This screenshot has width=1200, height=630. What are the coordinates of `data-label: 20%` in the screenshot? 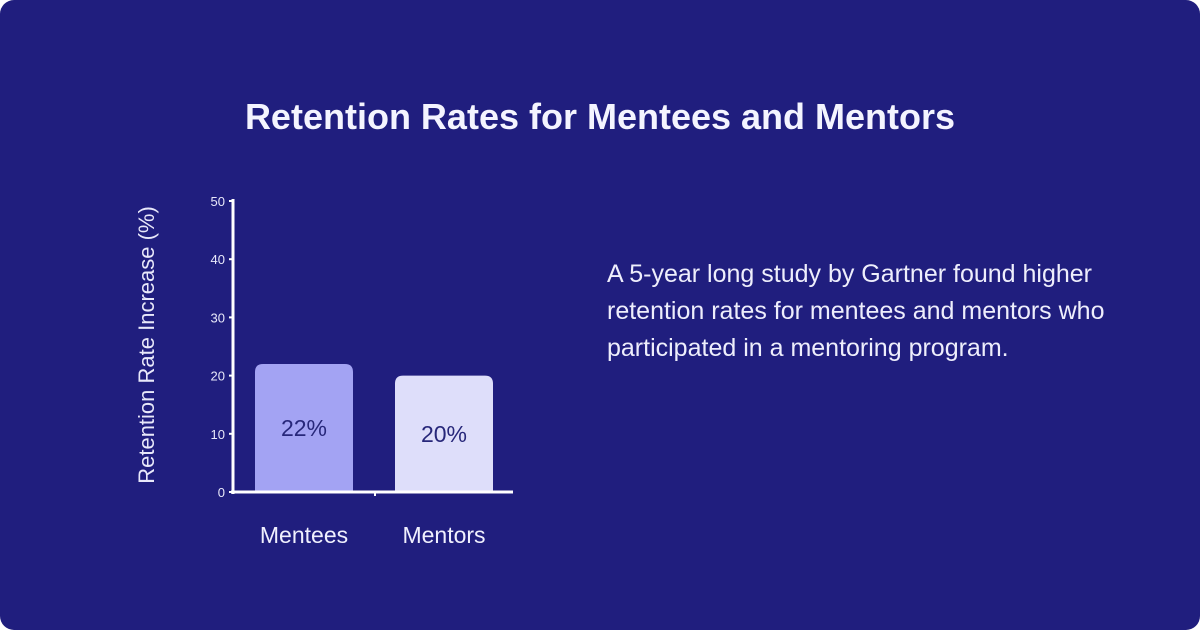 It's located at (444, 434).